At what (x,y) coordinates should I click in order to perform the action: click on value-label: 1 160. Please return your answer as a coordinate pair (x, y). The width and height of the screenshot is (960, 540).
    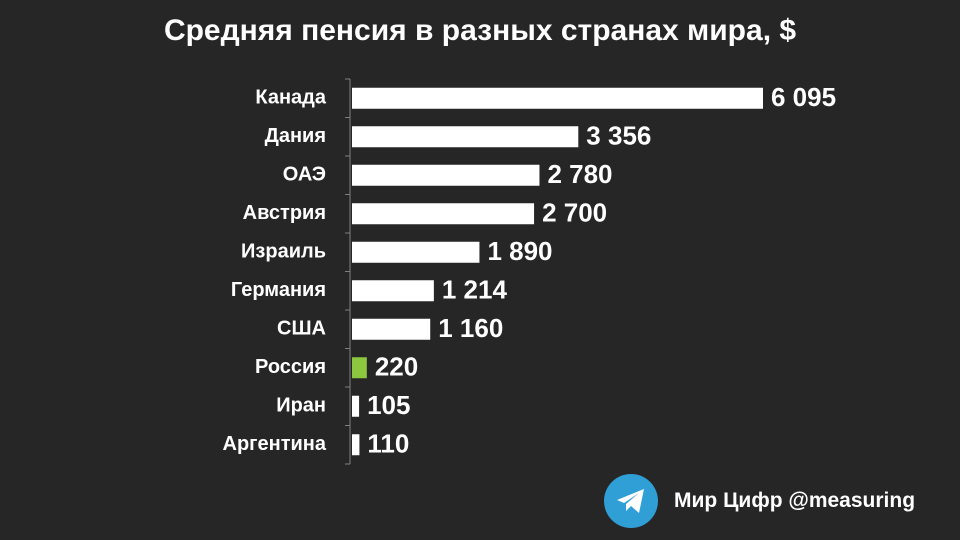
    Looking at the image, I should click on (470, 328).